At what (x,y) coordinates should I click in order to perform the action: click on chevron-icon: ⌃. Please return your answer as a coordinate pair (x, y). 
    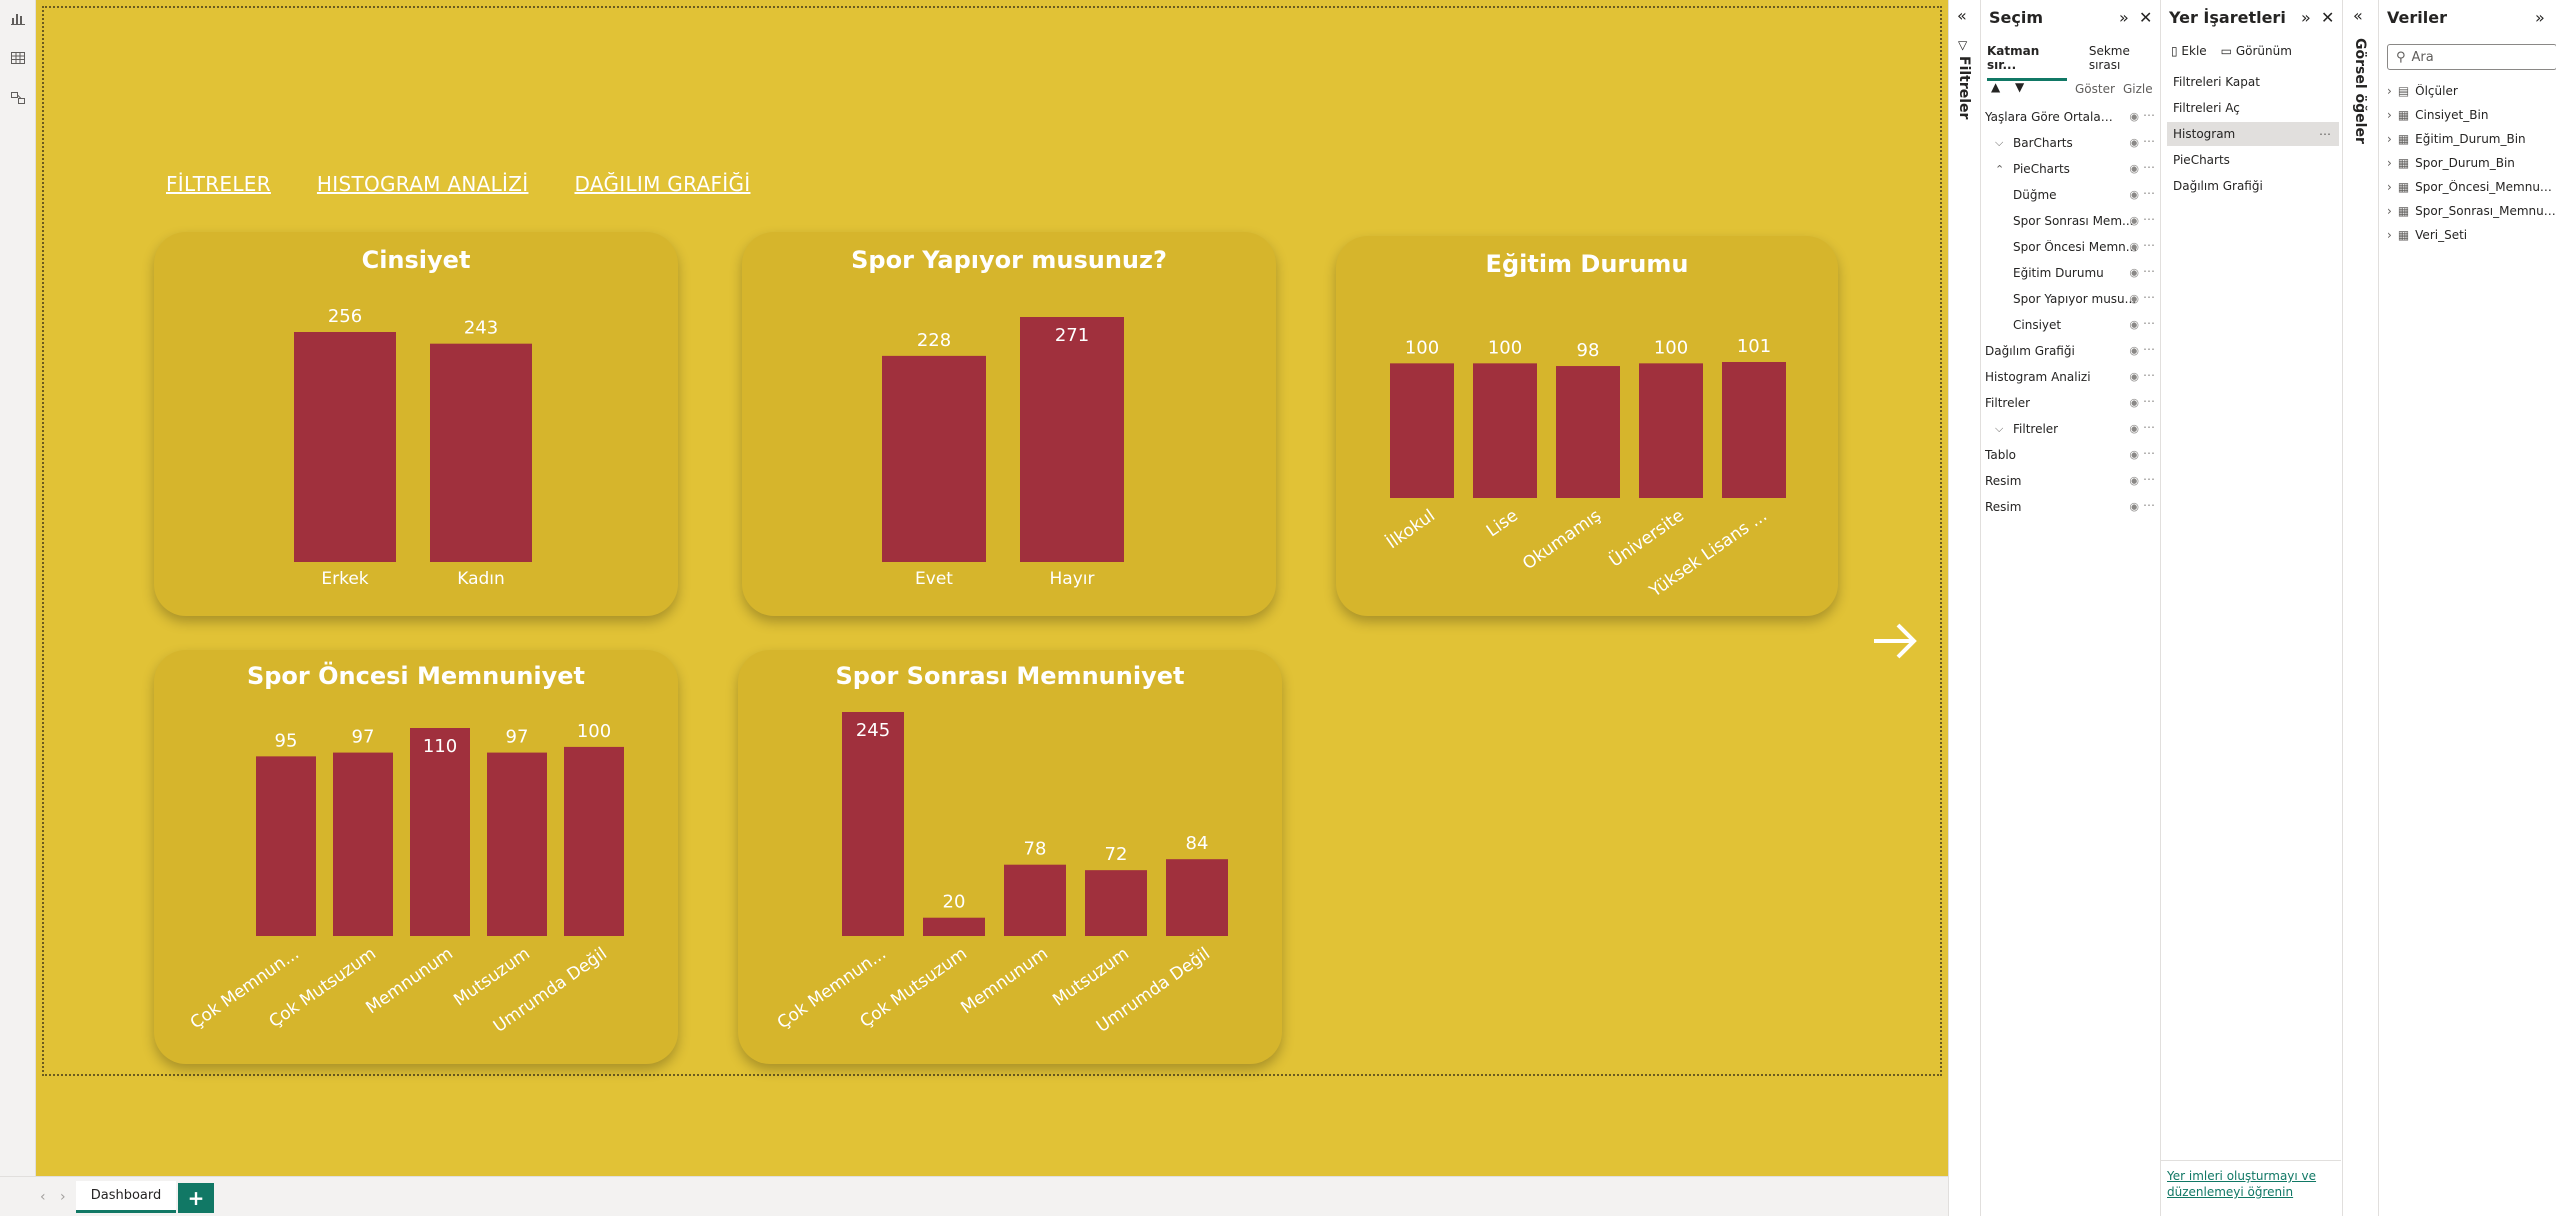
    Looking at the image, I should click on (2000, 169).